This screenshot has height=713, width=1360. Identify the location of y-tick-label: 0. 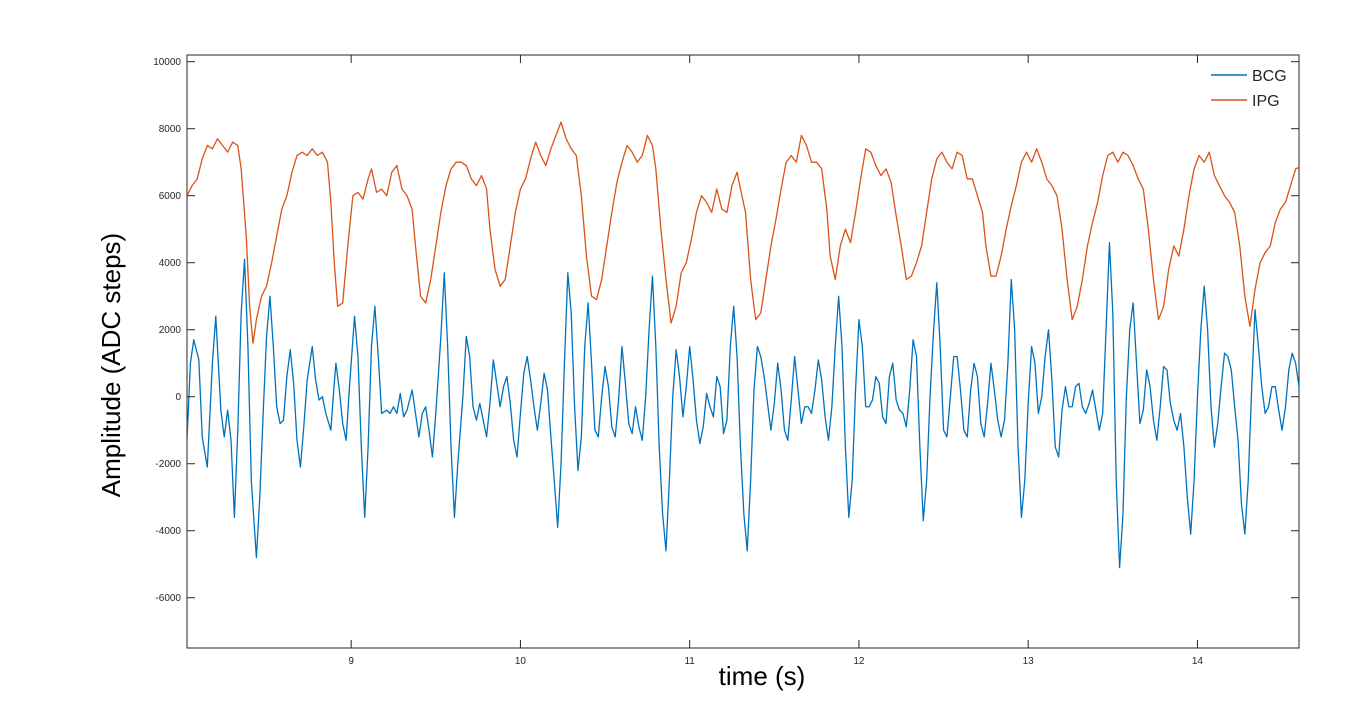
(178, 397).